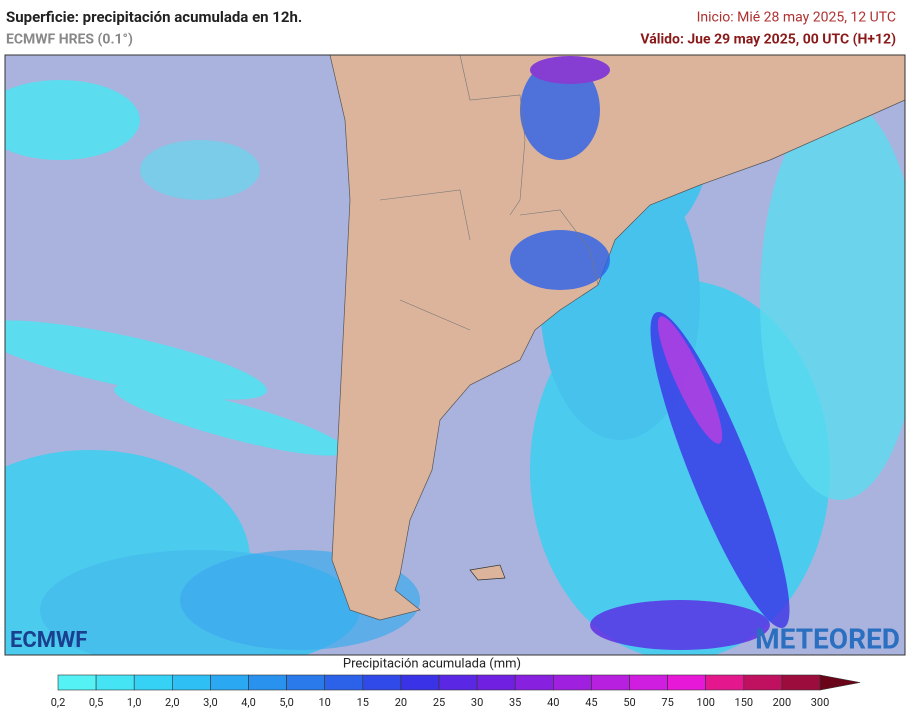  I want to click on legend-label: 0,2, so click(58, 702).